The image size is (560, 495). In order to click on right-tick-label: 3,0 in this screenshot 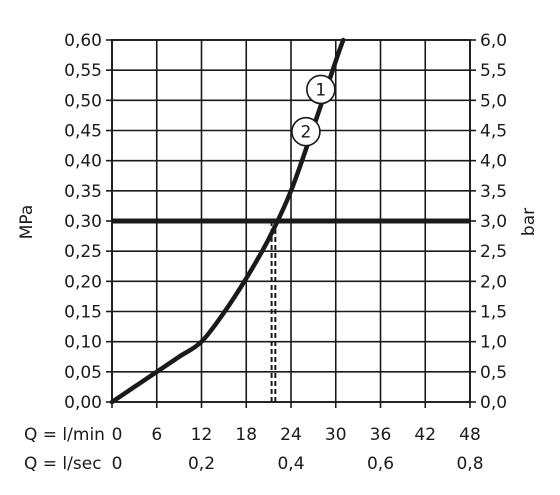, I will do `click(493, 222)`.